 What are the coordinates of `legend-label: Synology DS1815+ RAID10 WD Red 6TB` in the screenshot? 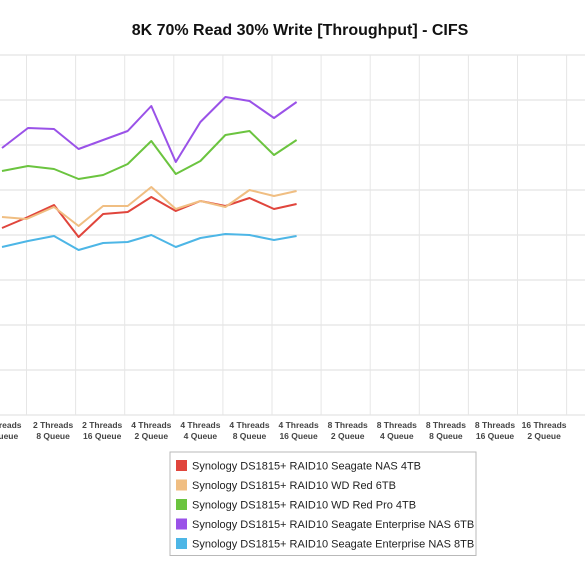 It's located at (294, 486).